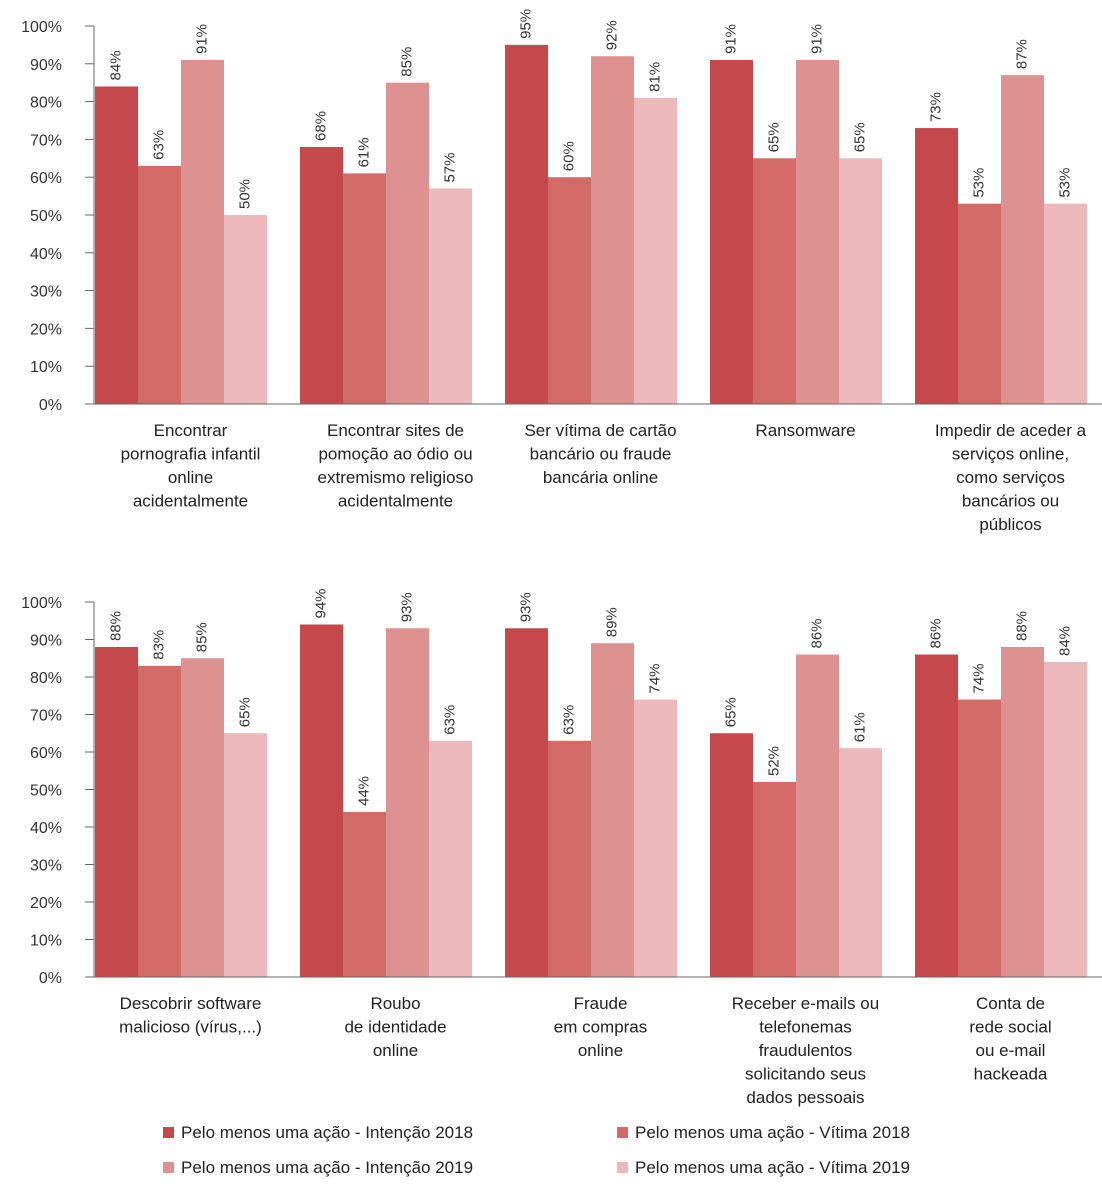 The width and height of the screenshot is (1102, 1186). I want to click on category-label: fraudulentos, so click(806, 1050).